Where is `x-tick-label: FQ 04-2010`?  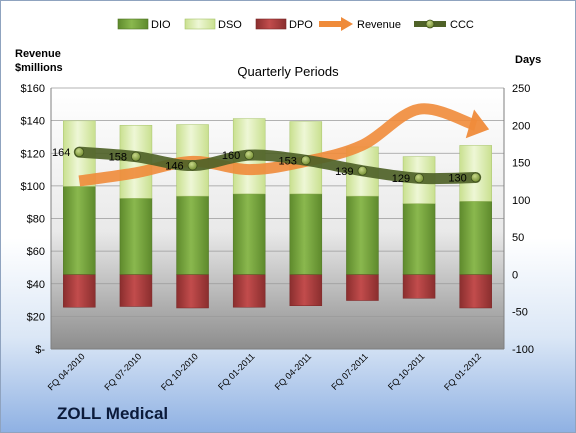 x-tick-label: FQ 04-2010 is located at coordinates (66, 371).